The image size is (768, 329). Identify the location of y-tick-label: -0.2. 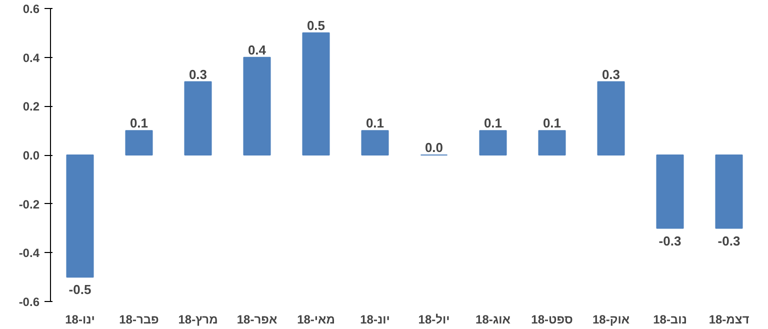
(29, 204).